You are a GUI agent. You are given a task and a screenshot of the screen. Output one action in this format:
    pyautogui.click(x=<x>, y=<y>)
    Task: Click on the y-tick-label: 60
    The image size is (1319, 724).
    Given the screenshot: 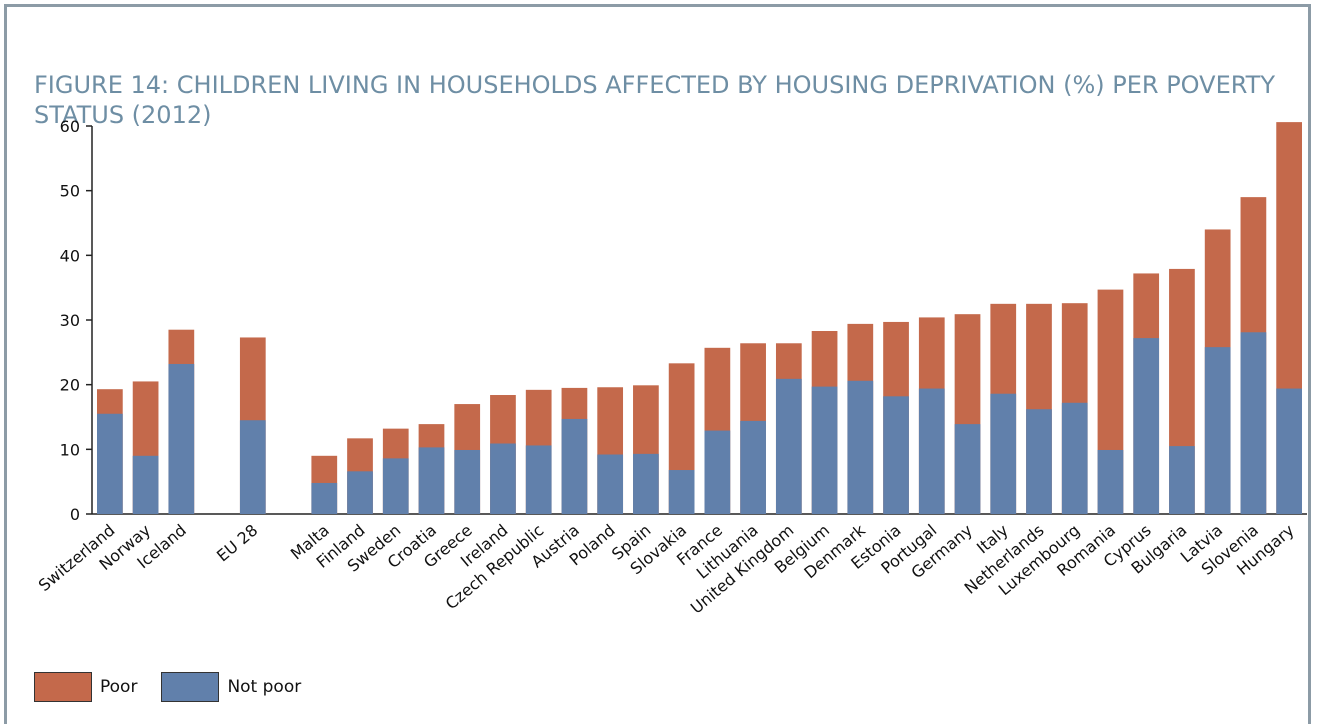 What is the action you would take?
    pyautogui.click(x=70, y=126)
    